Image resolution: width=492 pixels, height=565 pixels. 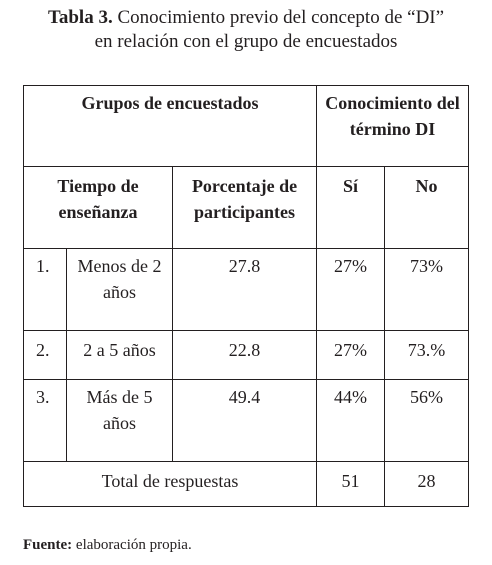 I want to click on source-text: elaboración propia., so click(x=133, y=545).